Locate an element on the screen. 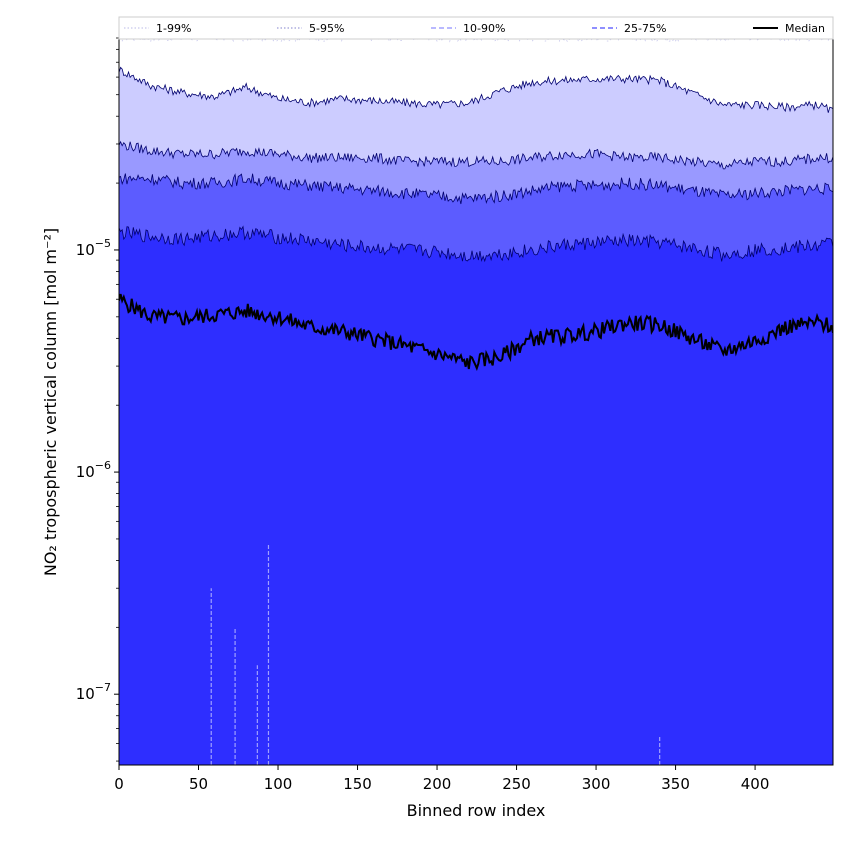 This screenshot has width=850, height=855. legend-label: 10-90% is located at coordinates (484, 28).